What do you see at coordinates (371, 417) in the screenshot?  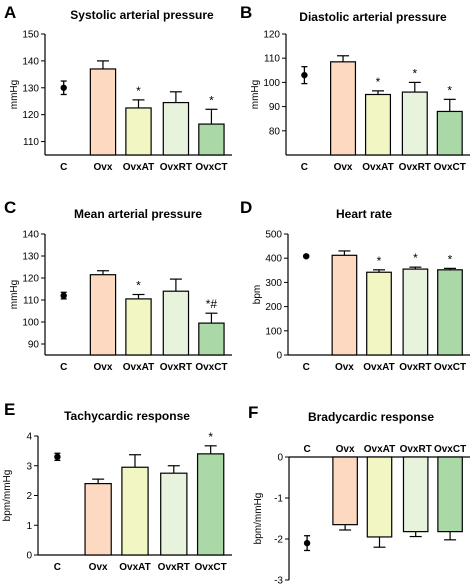 I see `panel-title: Bradycardic response` at bounding box center [371, 417].